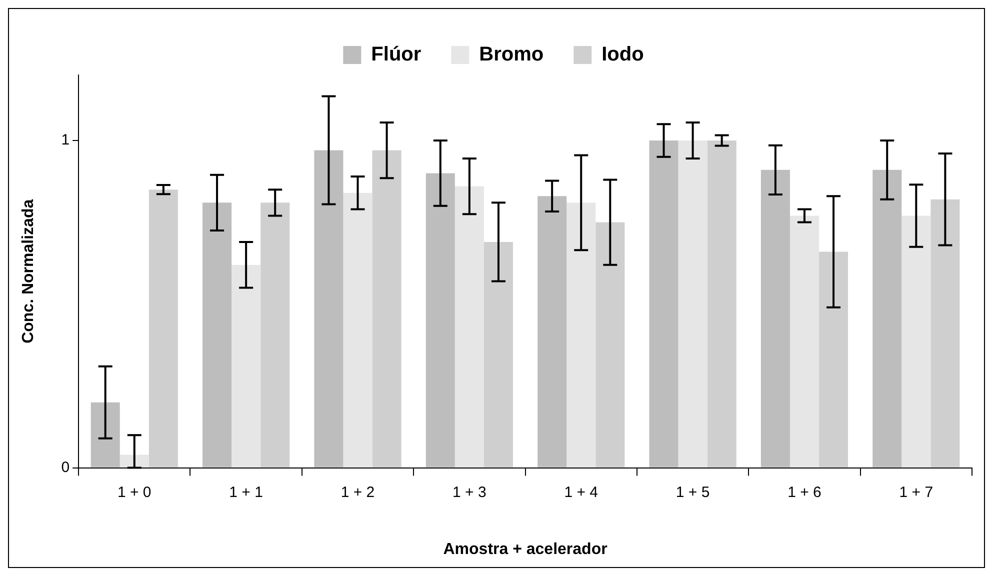  I want to click on y-axis-title: Conc. Normalizada, so click(29, 271).